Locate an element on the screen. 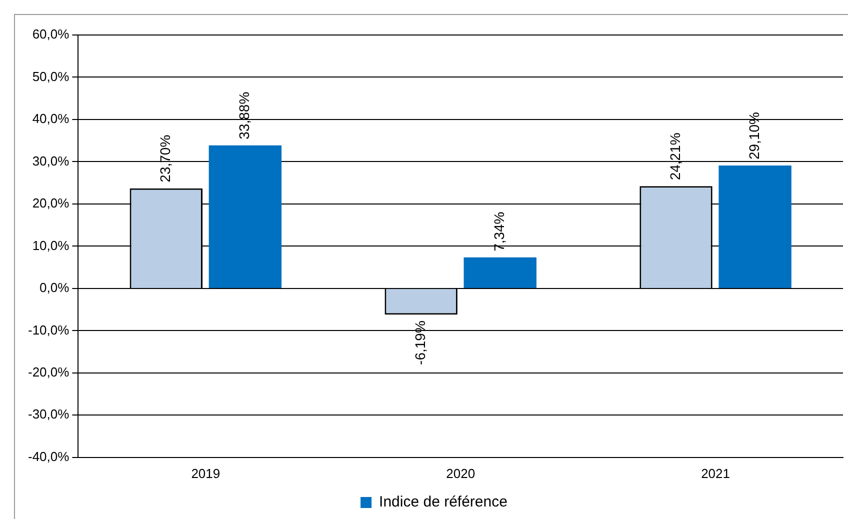  y-tick-label: 20,0% is located at coordinates (51, 203).